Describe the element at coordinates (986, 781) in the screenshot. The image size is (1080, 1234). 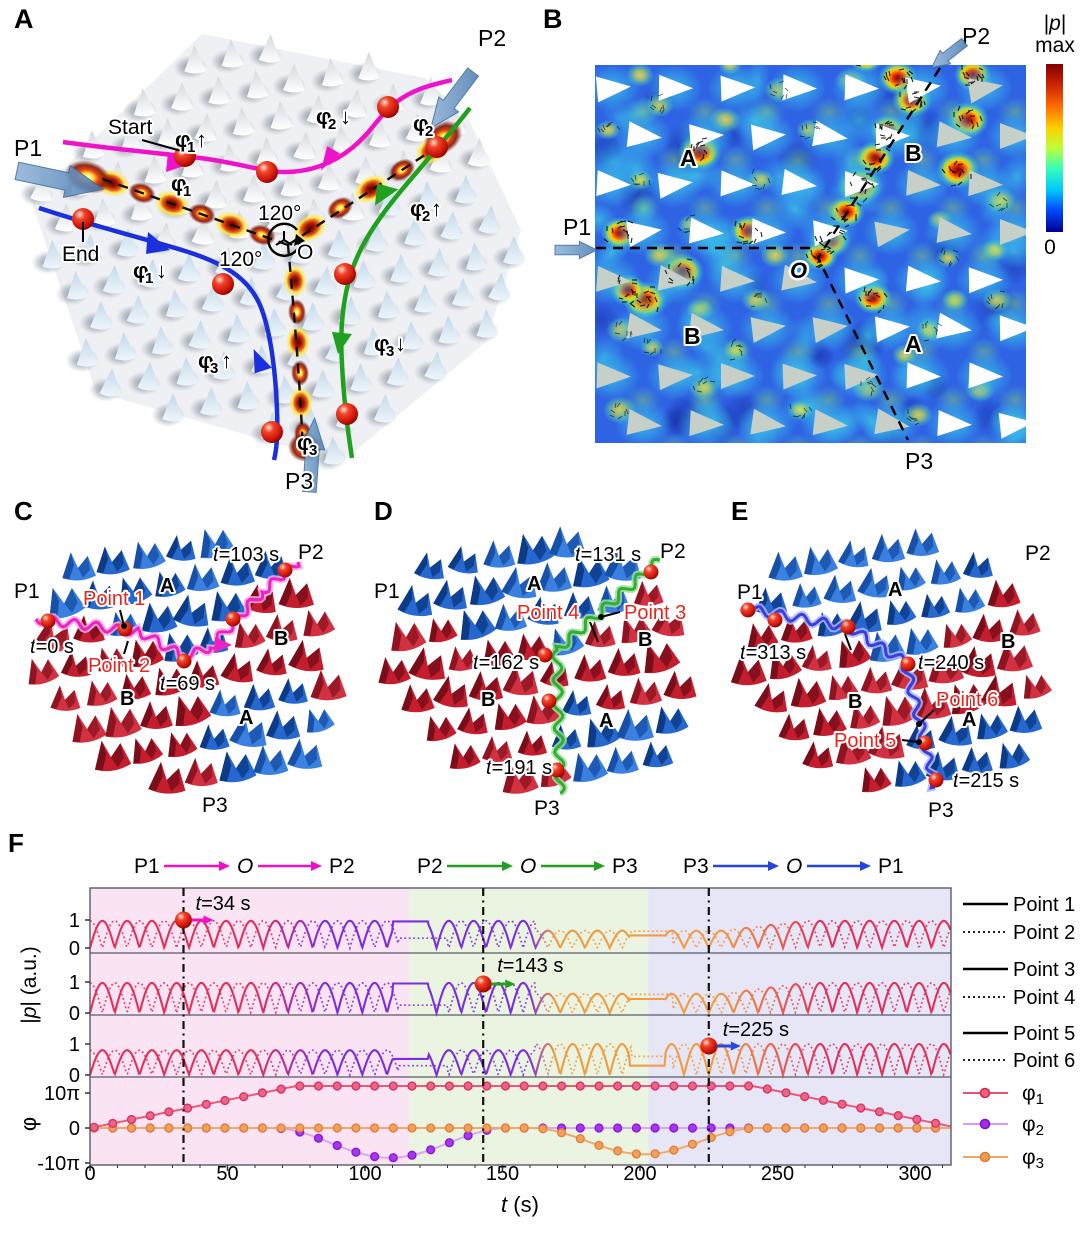
I see `svg-text: t=215 s` at that location.